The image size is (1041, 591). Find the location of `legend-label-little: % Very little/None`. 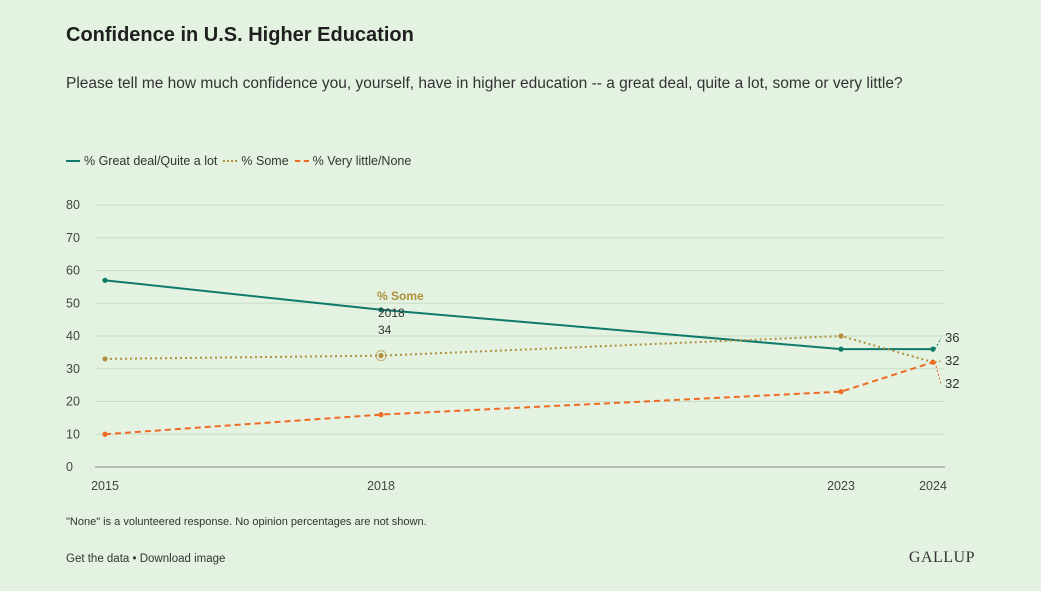

legend-label-little: % Very little/None is located at coordinates (362, 161).